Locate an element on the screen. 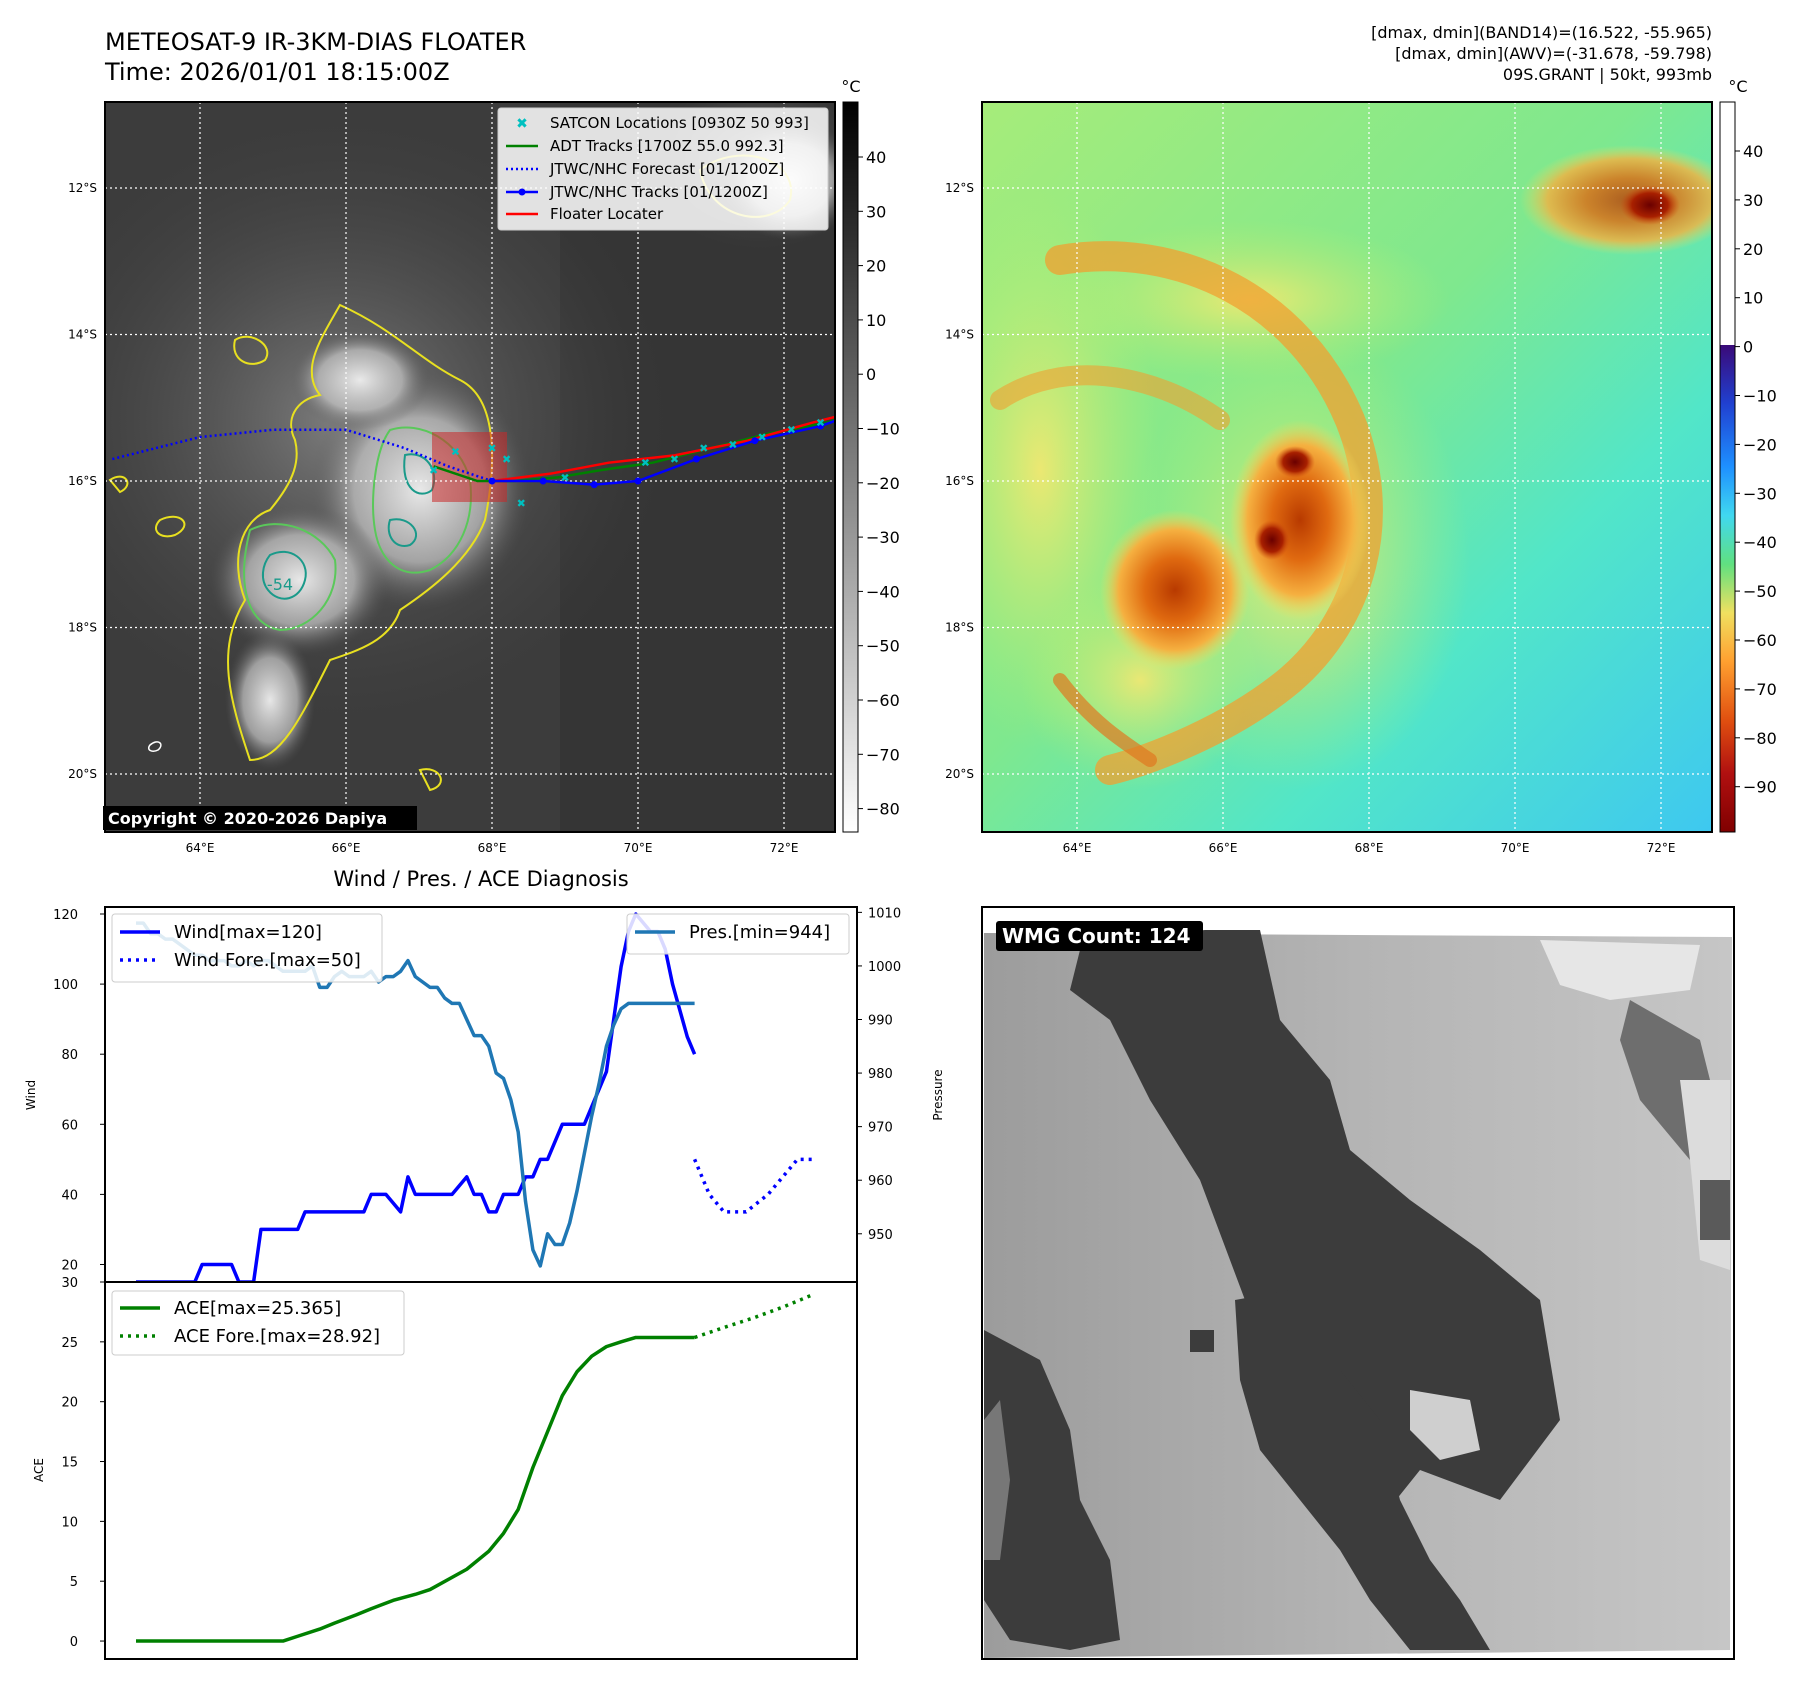 This screenshot has height=1690, width=1797. lon-tick-label: 70°E is located at coordinates (638, 848).